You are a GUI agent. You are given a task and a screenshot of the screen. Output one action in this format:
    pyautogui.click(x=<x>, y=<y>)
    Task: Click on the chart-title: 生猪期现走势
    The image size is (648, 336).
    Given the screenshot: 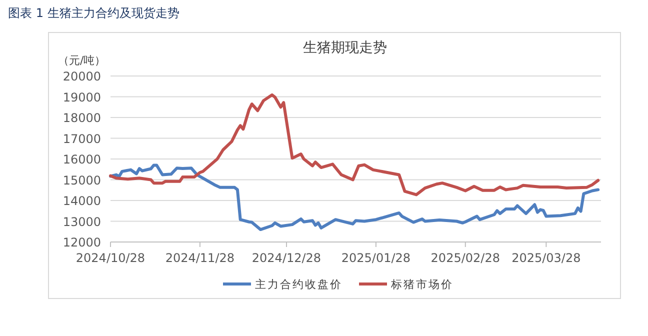 What is the action you would take?
    pyautogui.click(x=345, y=48)
    